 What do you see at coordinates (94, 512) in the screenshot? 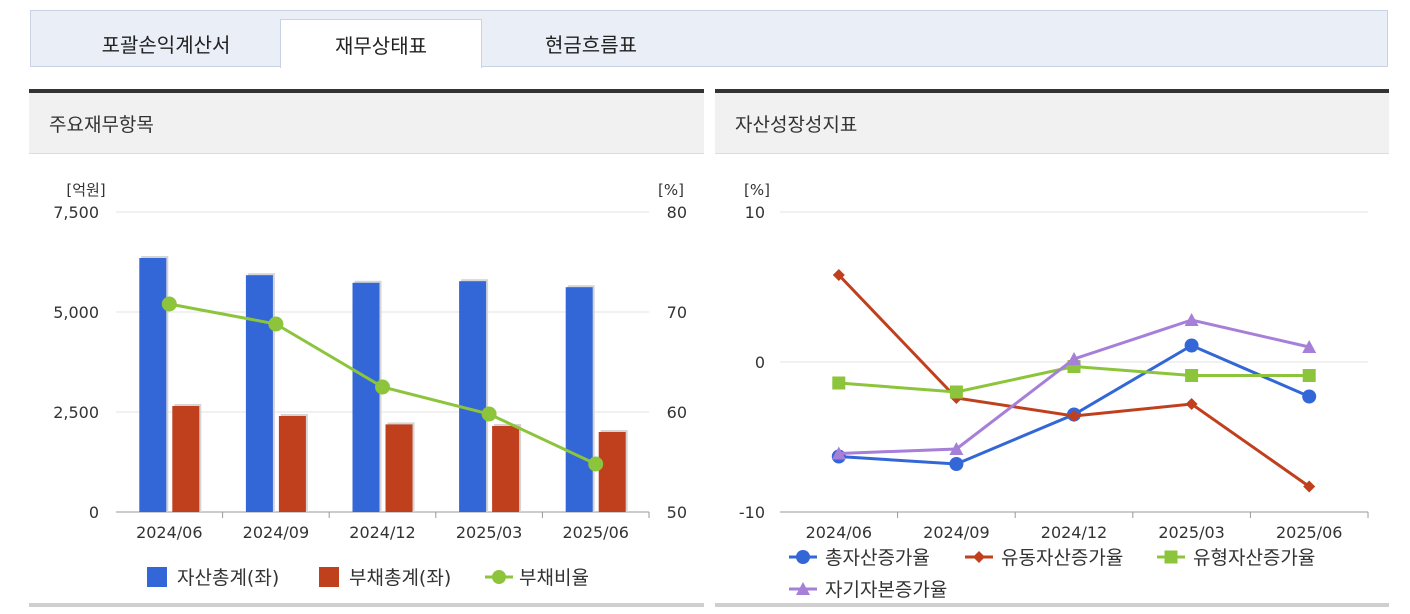
I see `y-left-tick-label: 0` at bounding box center [94, 512].